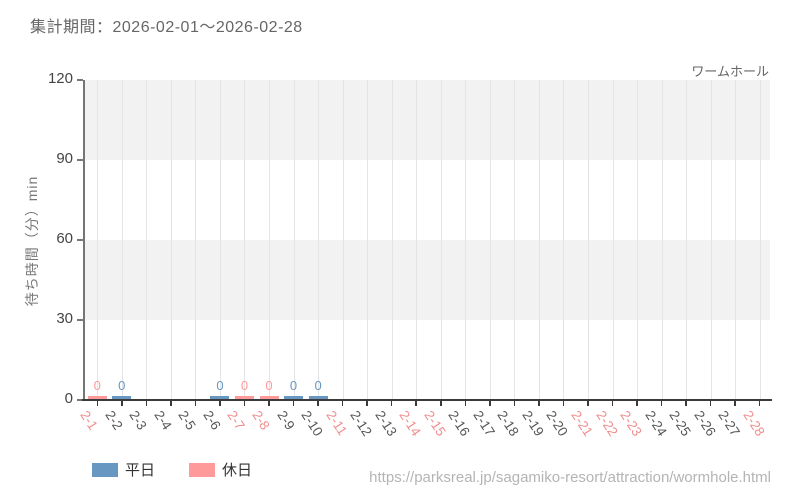 Image resolution: width=800 pixels, height=500 pixels. Describe the element at coordinates (631, 423) in the screenshot. I see `x-tick-label: 2-23` at that location.